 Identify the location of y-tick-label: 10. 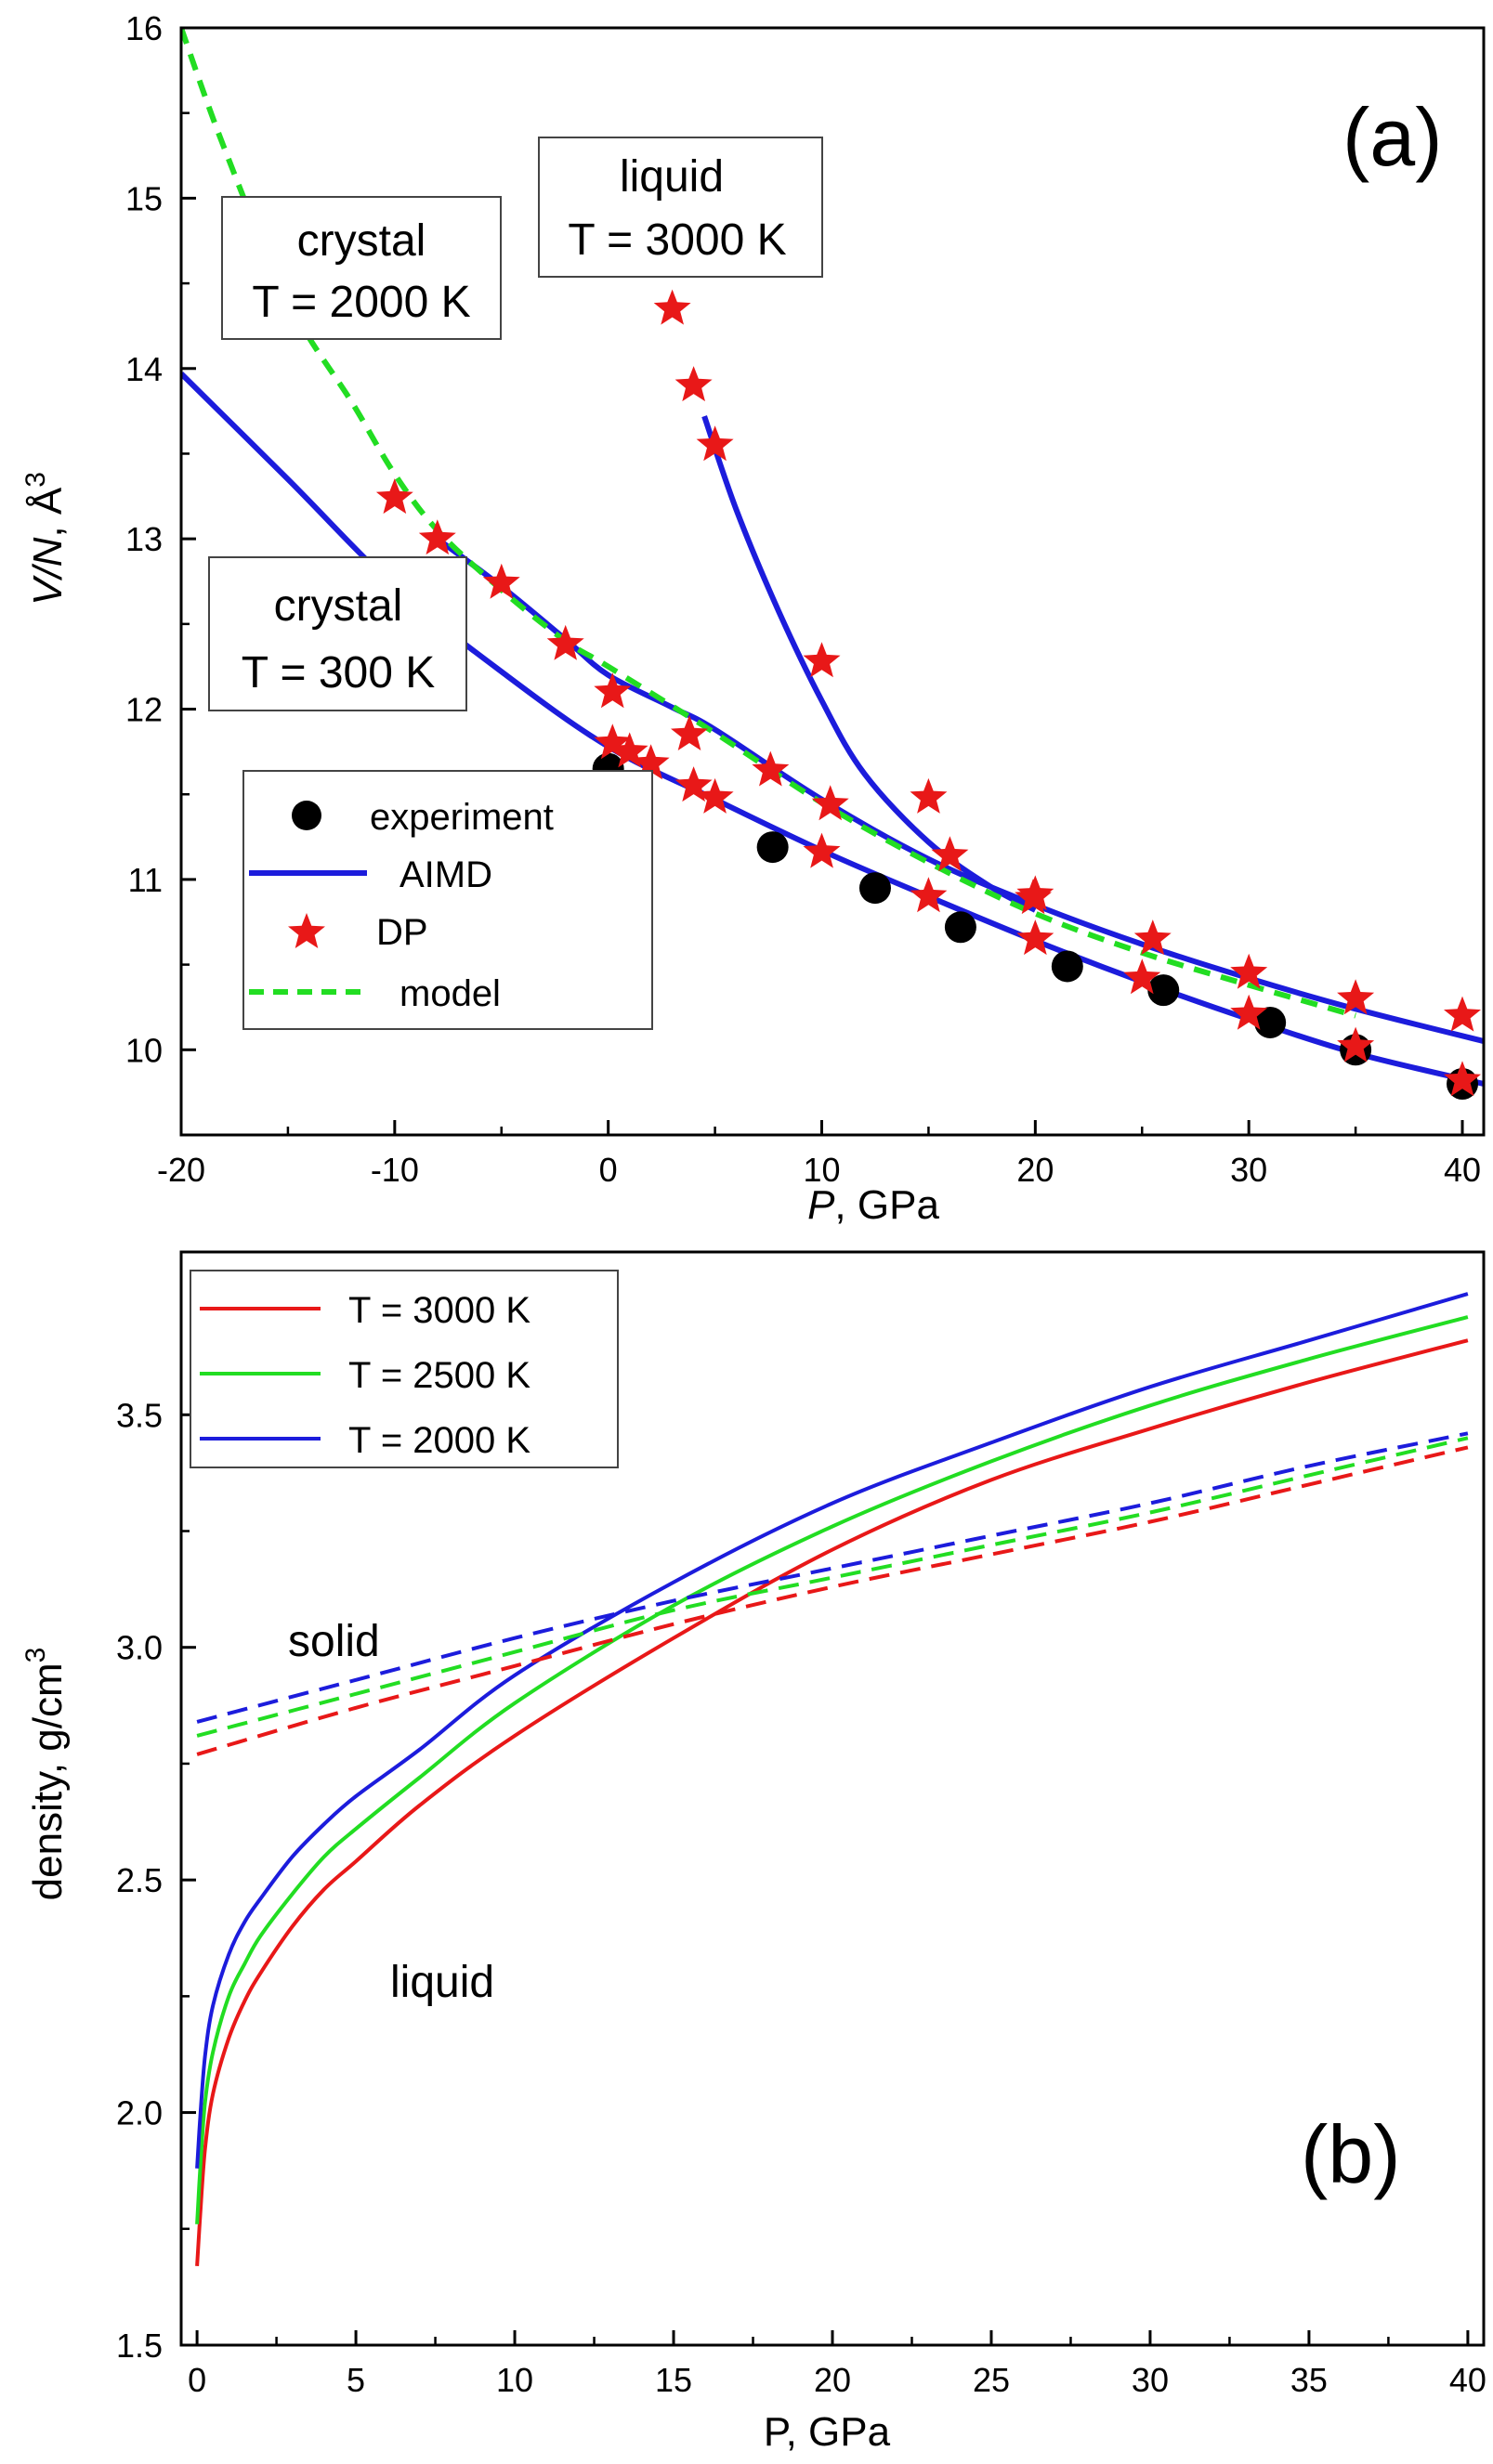
(144, 1050).